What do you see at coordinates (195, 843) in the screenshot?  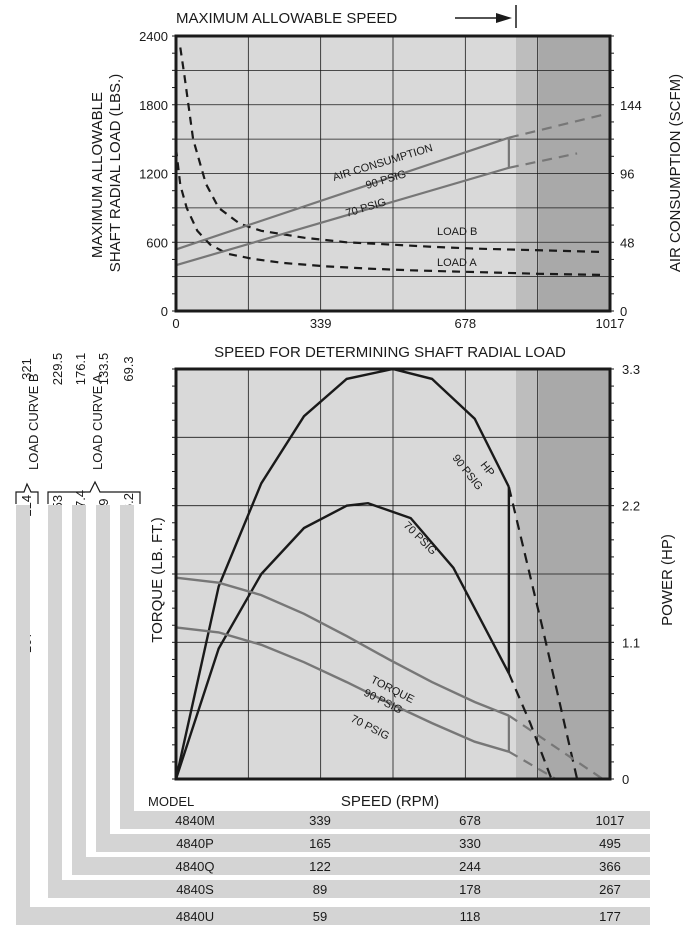 I see `table-cell-model: 4840P` at bounding box center [195, 843].